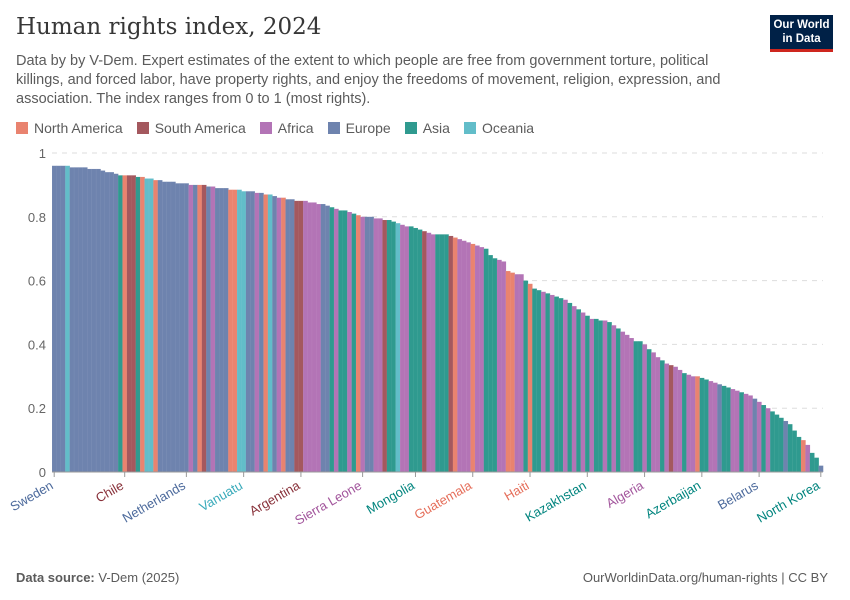  I want to click on legend-item-south-america: South America, so click(191, 128).